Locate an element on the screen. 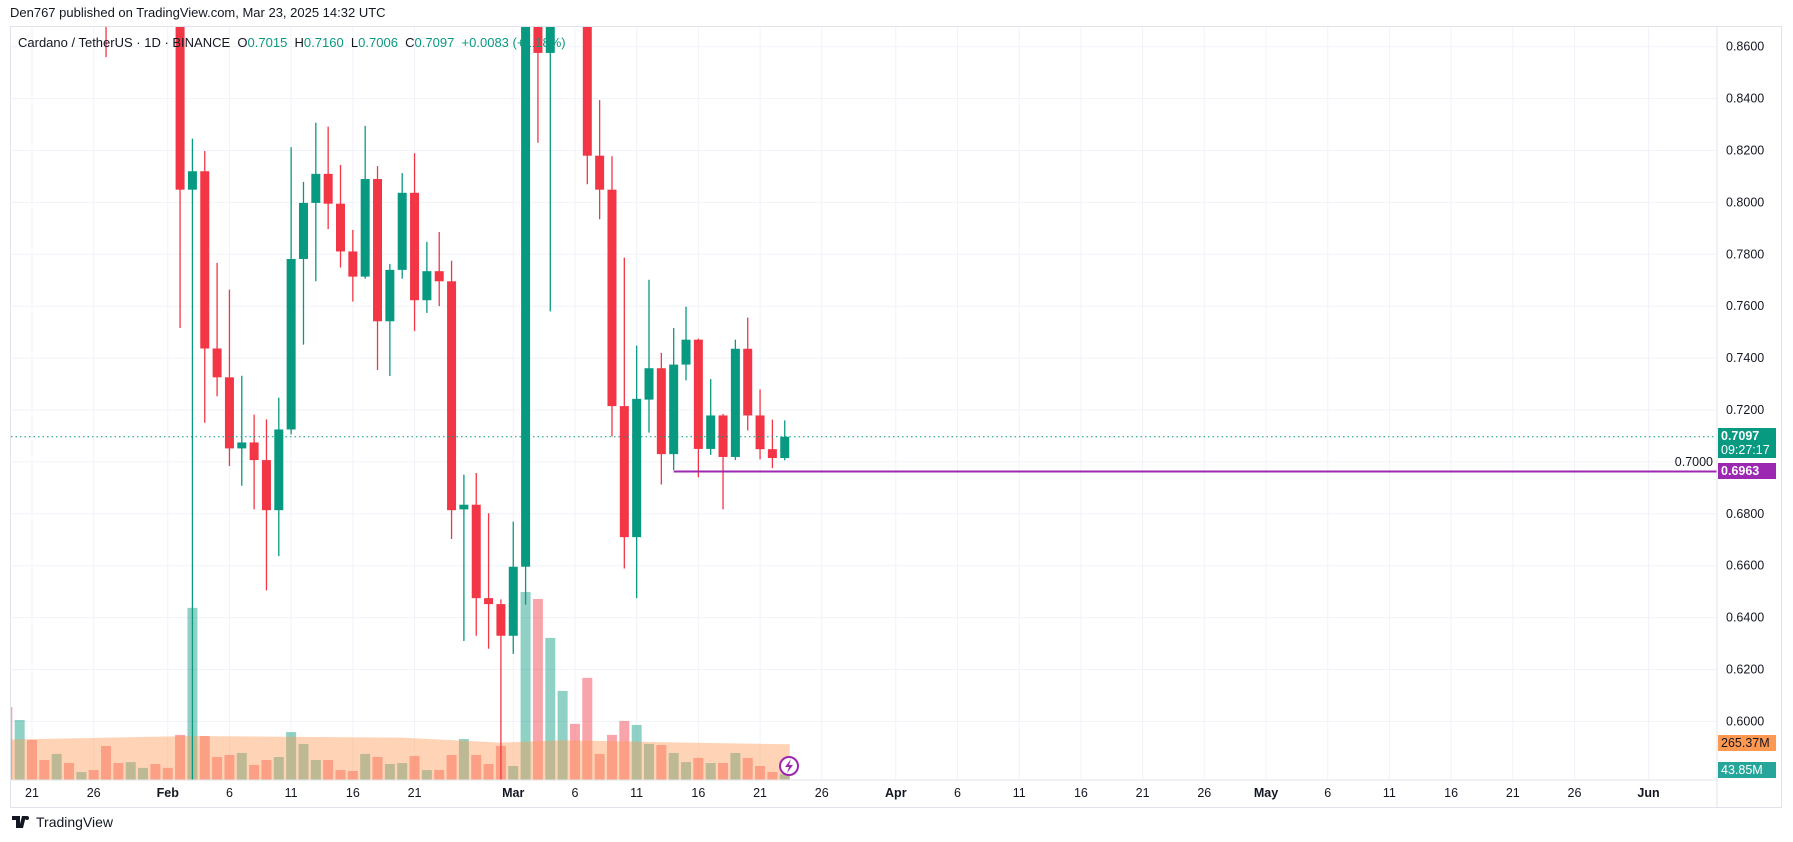  tradingview-logo: TradingView is located at coordinates (62, 822).